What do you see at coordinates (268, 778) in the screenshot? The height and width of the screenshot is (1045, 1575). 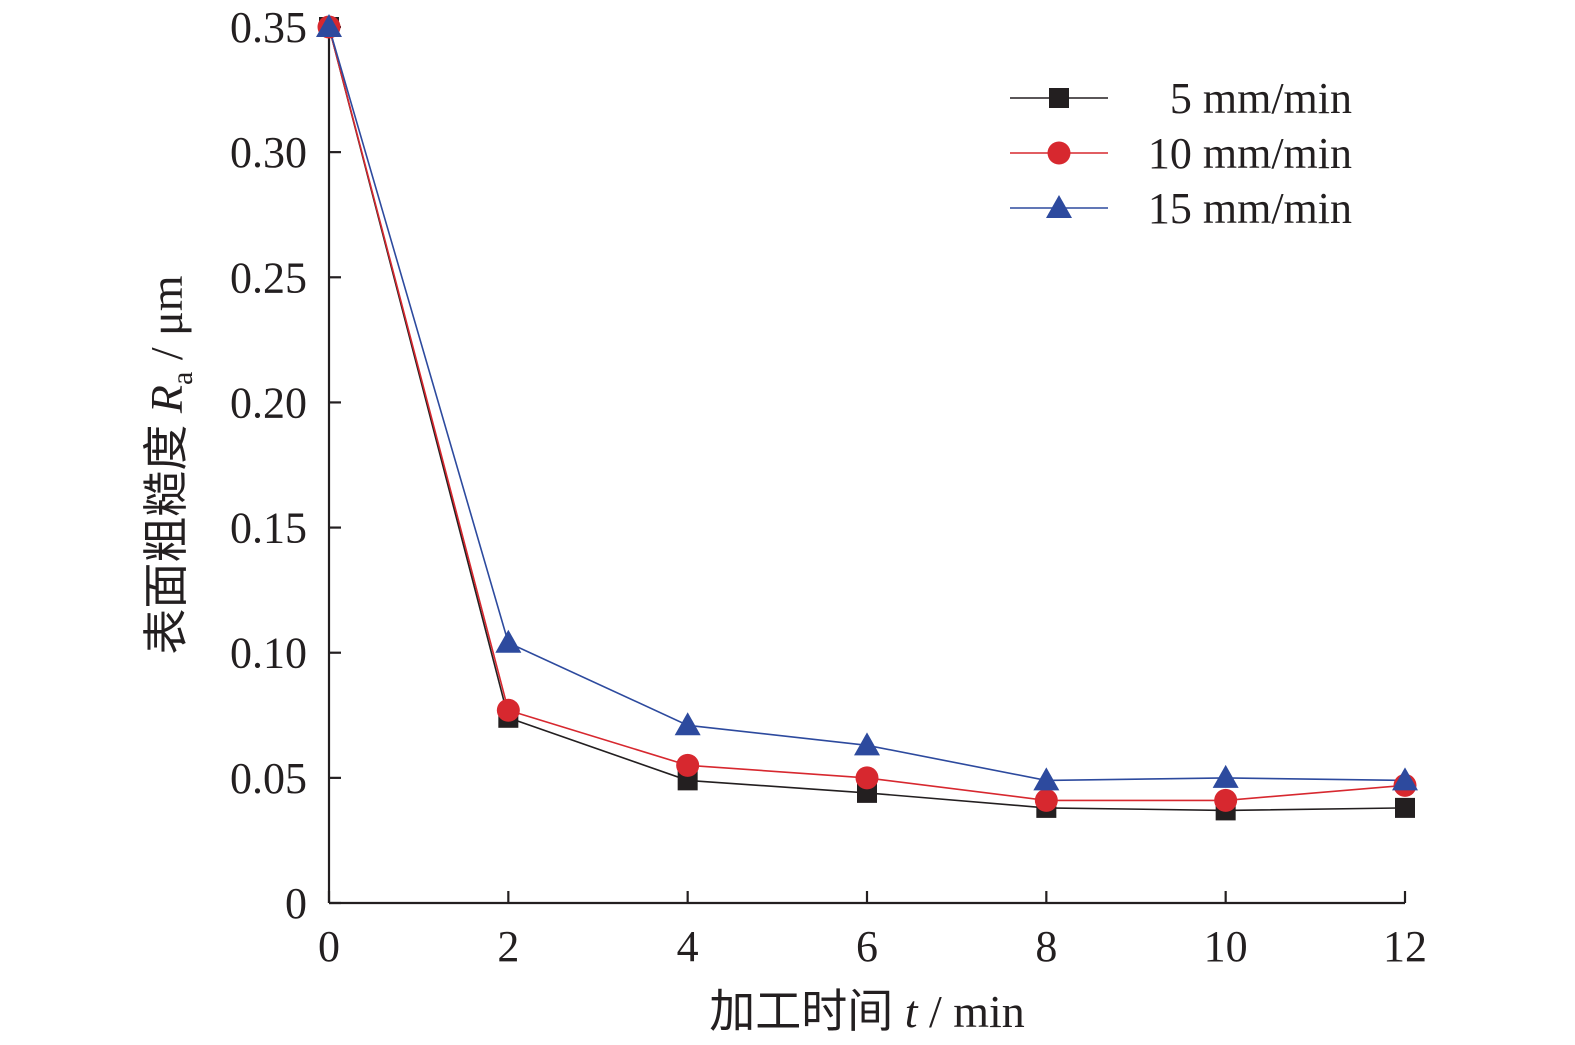 I see `y-tick-label: 0.05` at bounding box center [268, 778].